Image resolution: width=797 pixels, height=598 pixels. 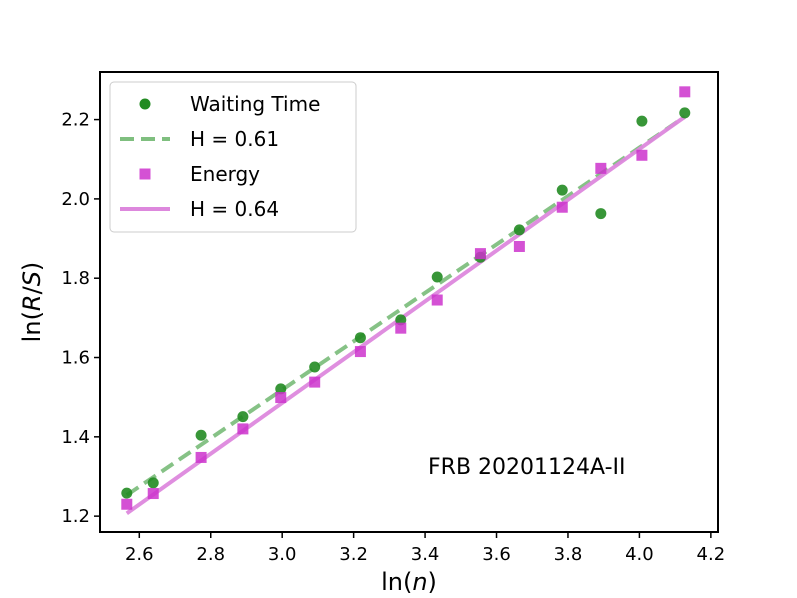 I want to click on x-tick-label: 3.8, so click(x=568, y=554).